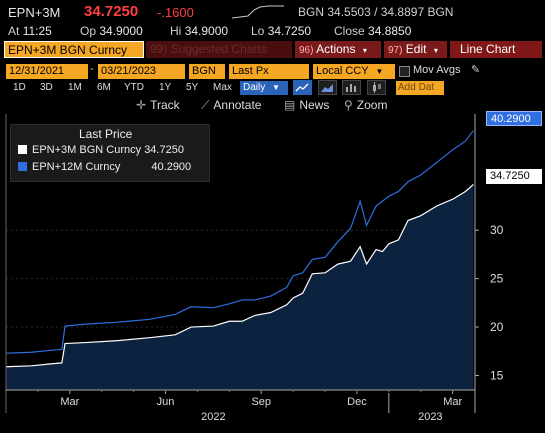 Image resolution: width=545 pixels, height=433 pixels. Describe the element at coordinates (476, 69) in the screenshot. I see `pencil-icon: ✎` at that location.